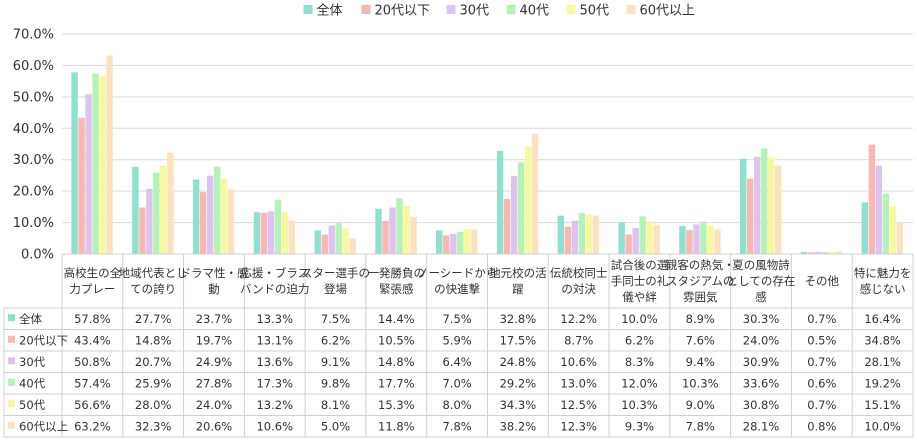 The width and height of the screenshot is (917, 442). What do you see at coordinates (335, 383) in the screenshot?
I see `table-cell: 9.8%` at bounding box center [335, 383].